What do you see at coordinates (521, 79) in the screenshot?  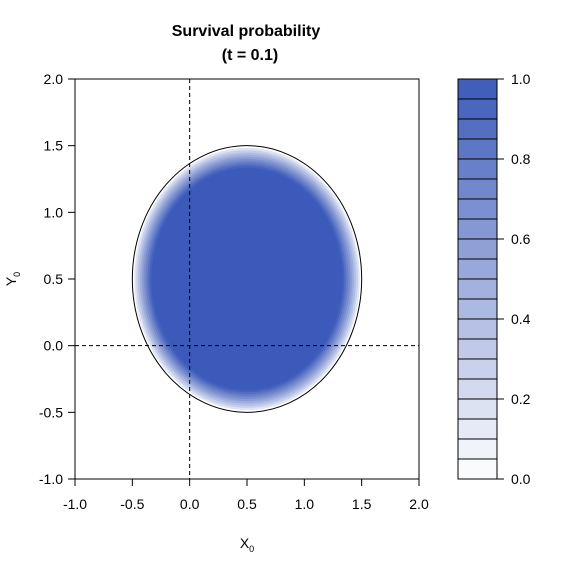 I see `colorbar-tick-label: 1.0` at bounding box center [521, 79].